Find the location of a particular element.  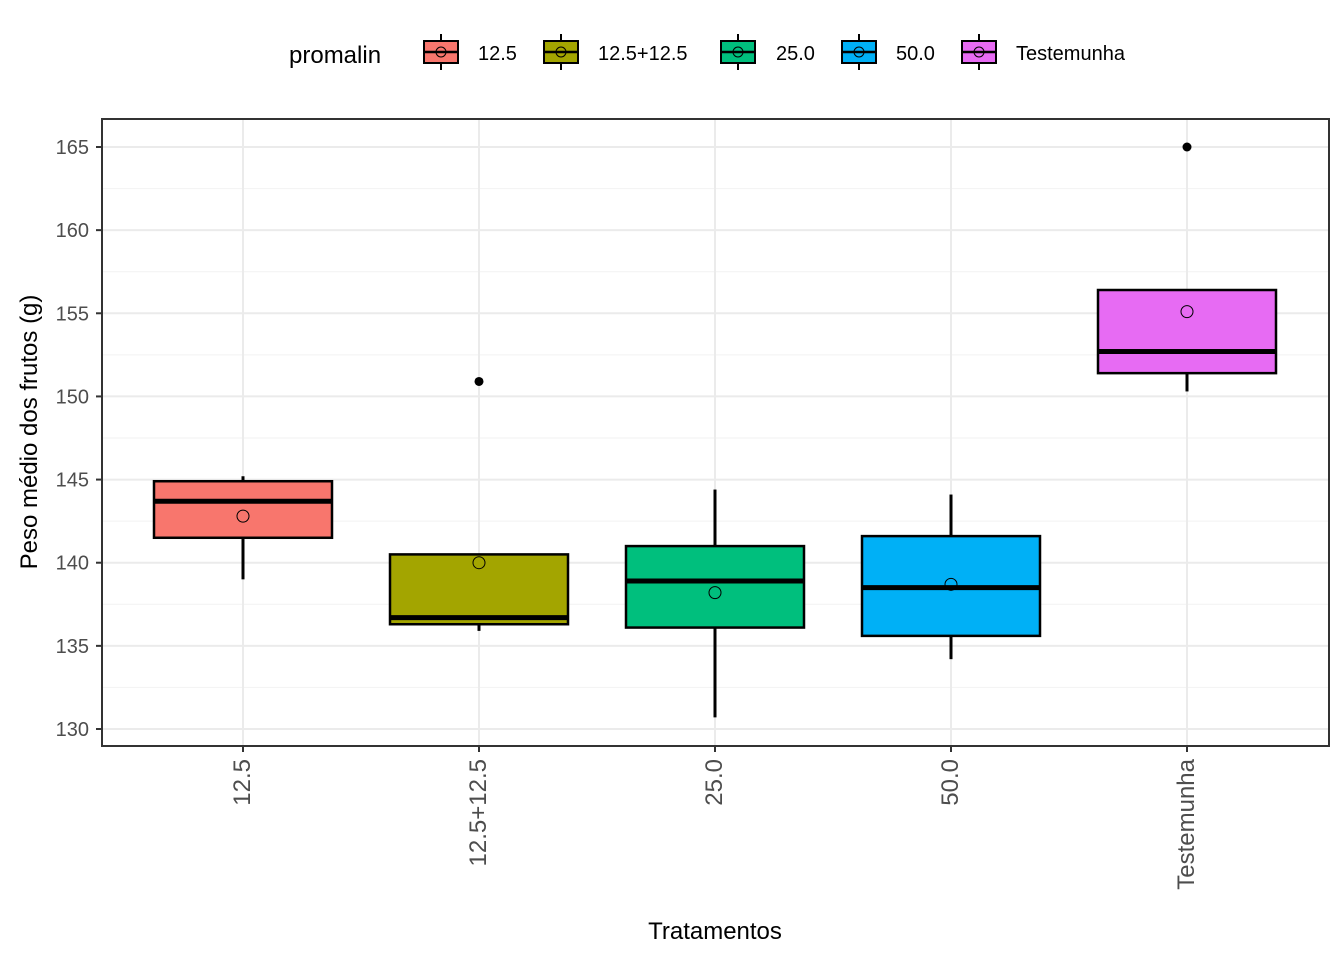

legend-item-Testemunha: Testemunha is located at coordinates (1043, 52).